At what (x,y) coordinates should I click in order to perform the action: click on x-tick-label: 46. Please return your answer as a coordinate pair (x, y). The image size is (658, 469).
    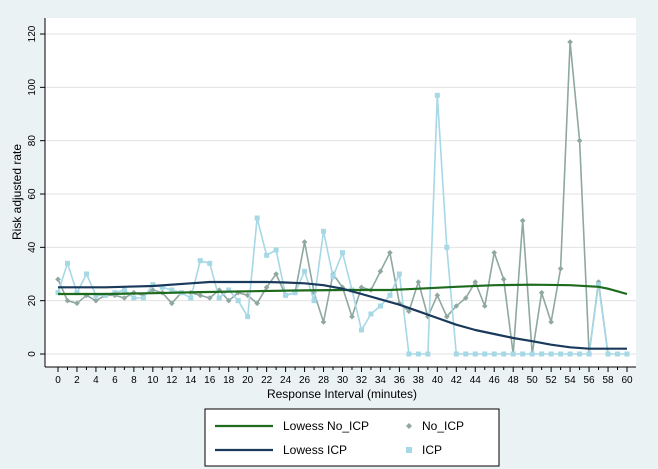
    Looking at the image, I should click on (495, 380).